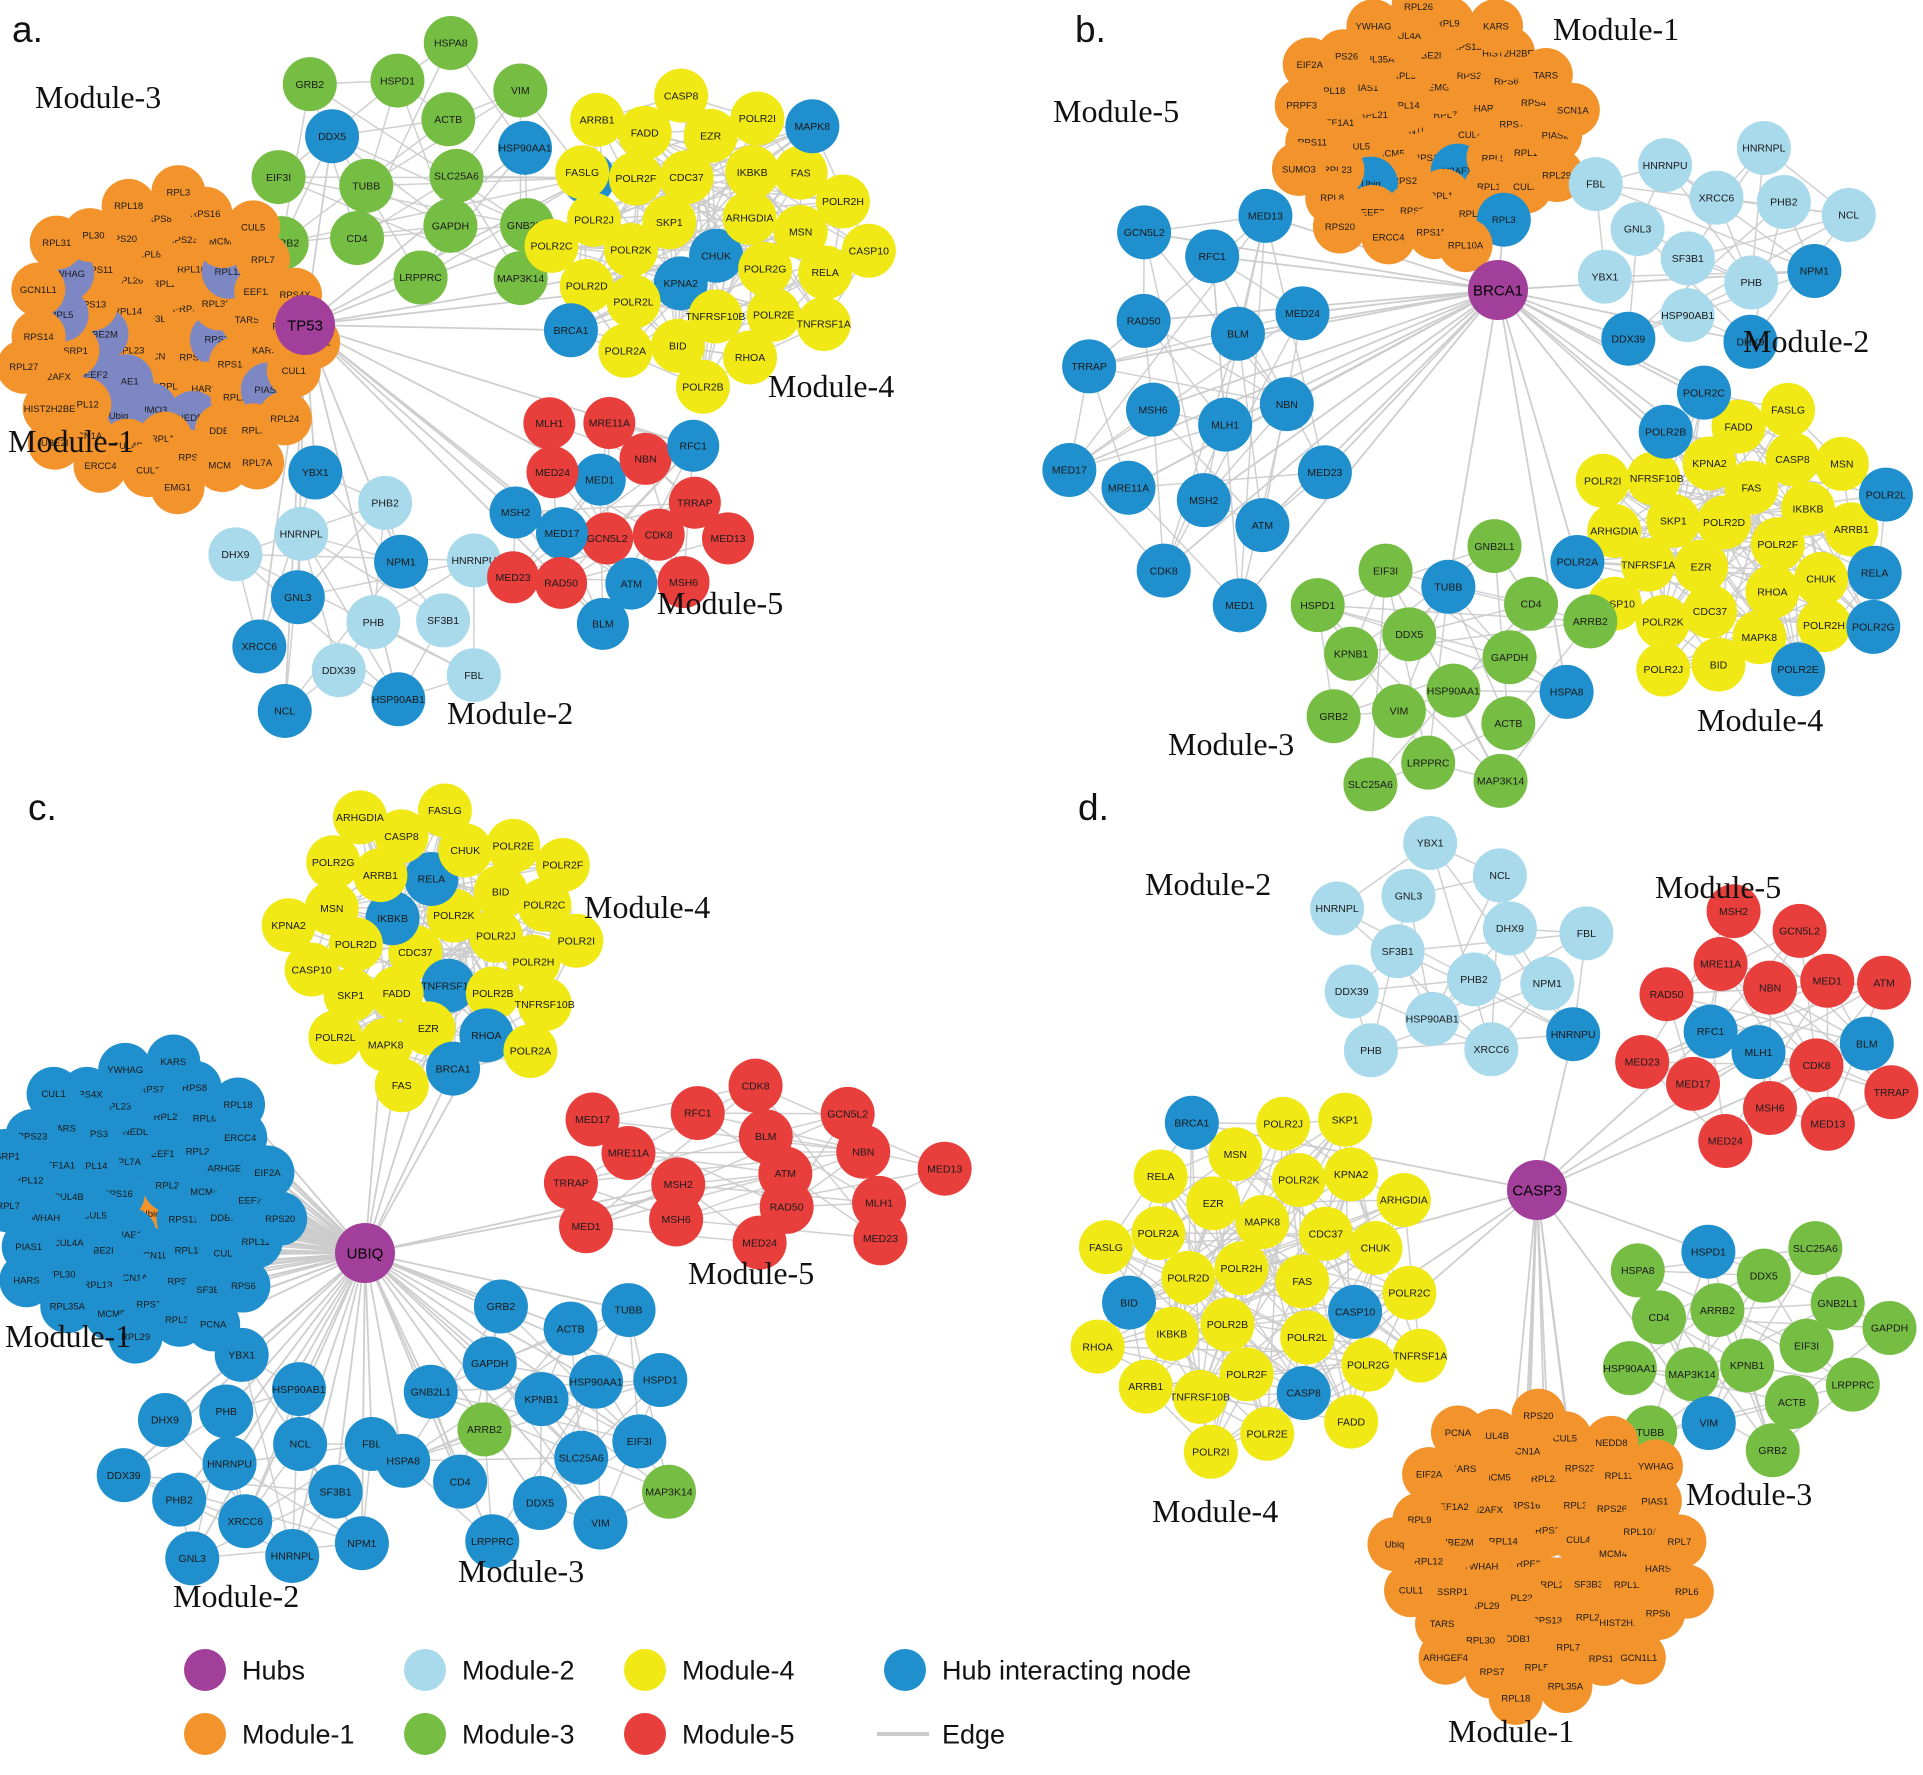  Describe the element at coordinates (1420, 1355) in the screenshot. I see `protein-node: TNFRSF1A` at that location.